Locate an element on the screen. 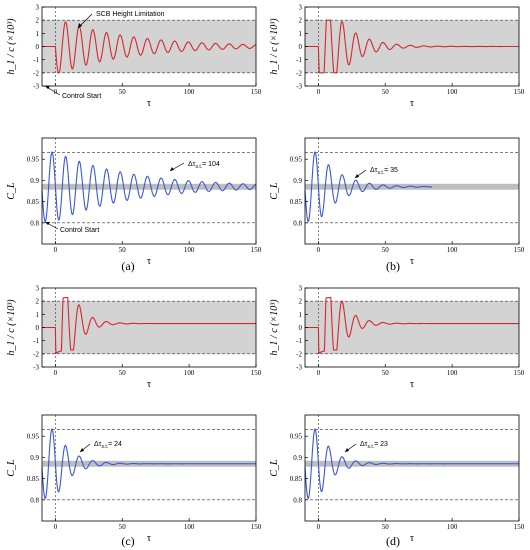 This screenshot has width=530, height=550. delta-value-b: = 35 is located at coordinates (391, 170).